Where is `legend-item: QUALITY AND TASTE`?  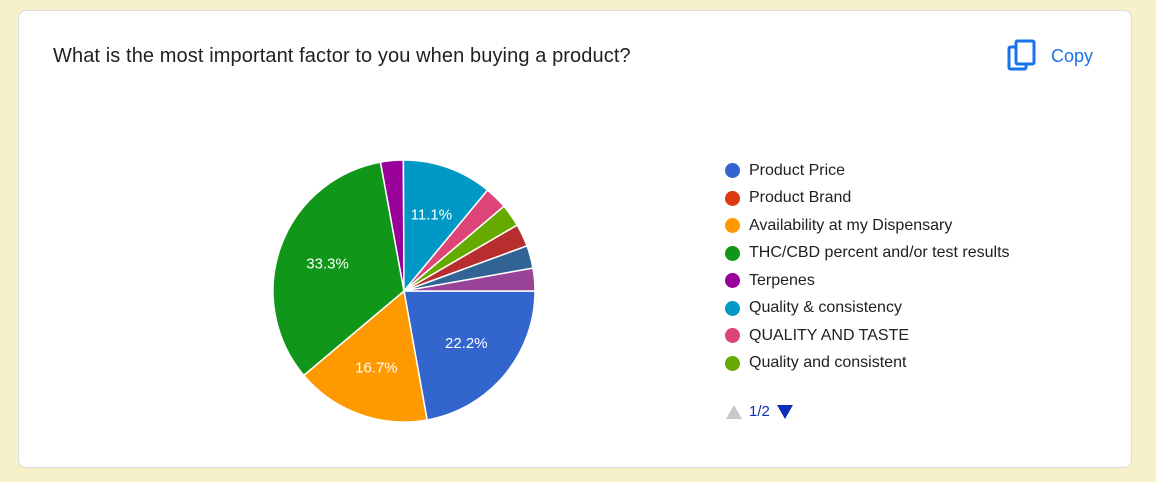
legend-item: QUALITY AND TASTE is located at coordinates (867, 336).